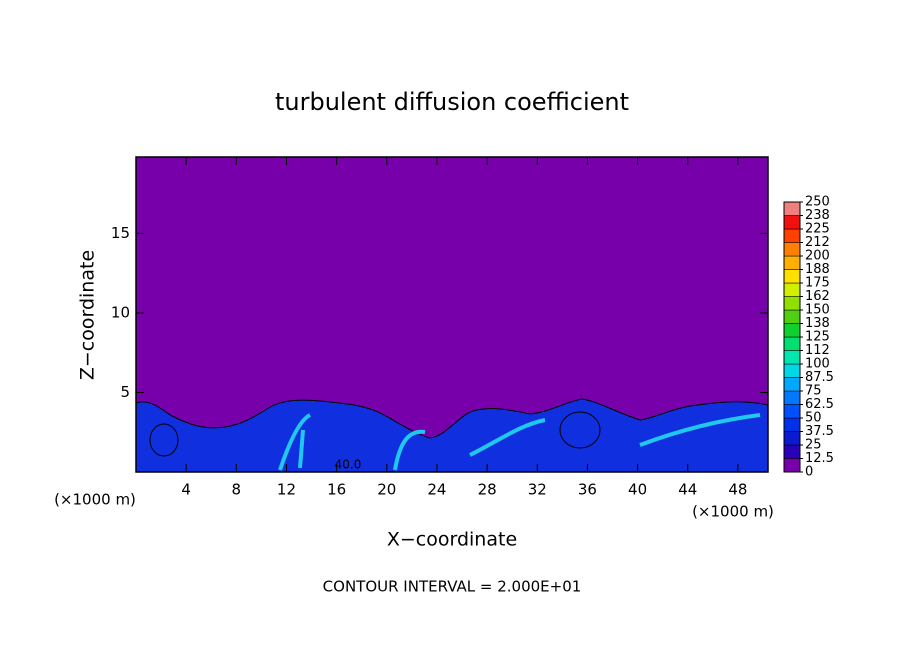  What do you see at coordinates (817, 202) in the screenshot?
I see `colorbar-label: 250` at bounding box center [817, 202].